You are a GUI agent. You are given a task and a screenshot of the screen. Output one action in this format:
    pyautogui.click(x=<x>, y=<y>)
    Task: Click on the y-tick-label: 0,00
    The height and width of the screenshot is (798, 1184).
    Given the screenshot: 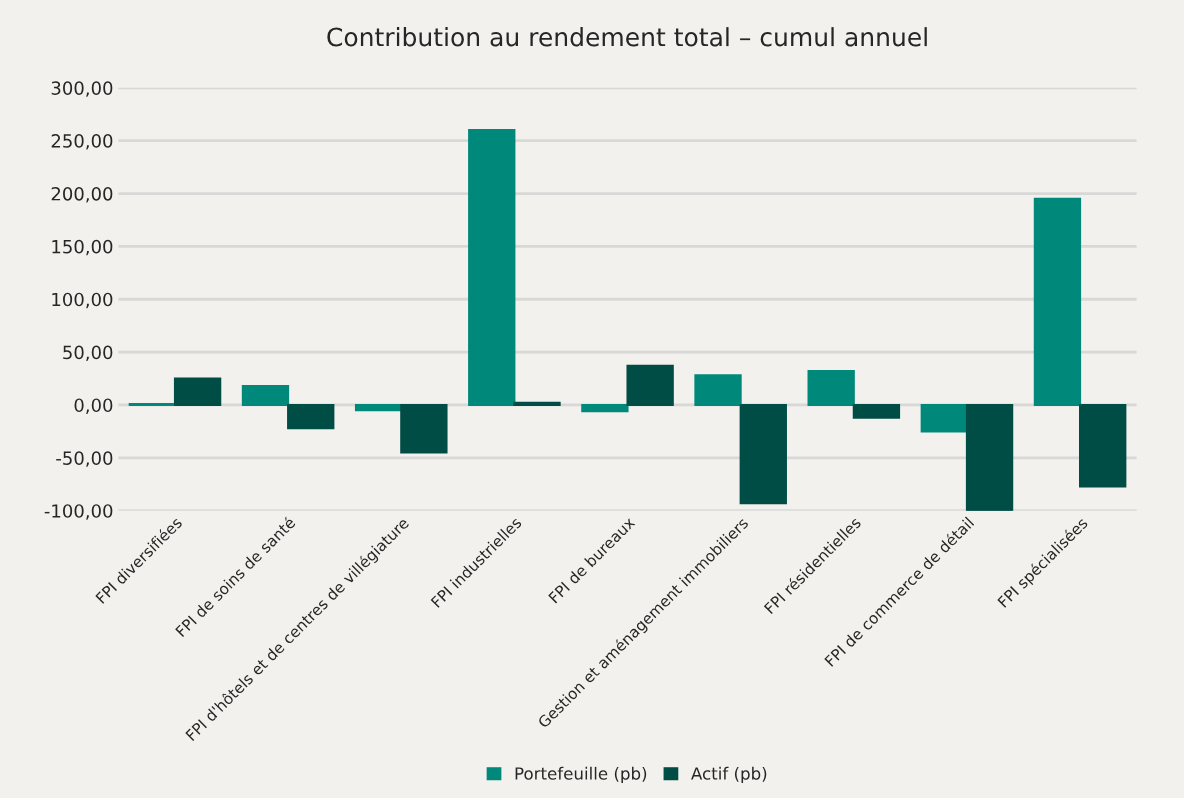 What is the action you would take?
    pyautogui.click(x=93, y=406)
    